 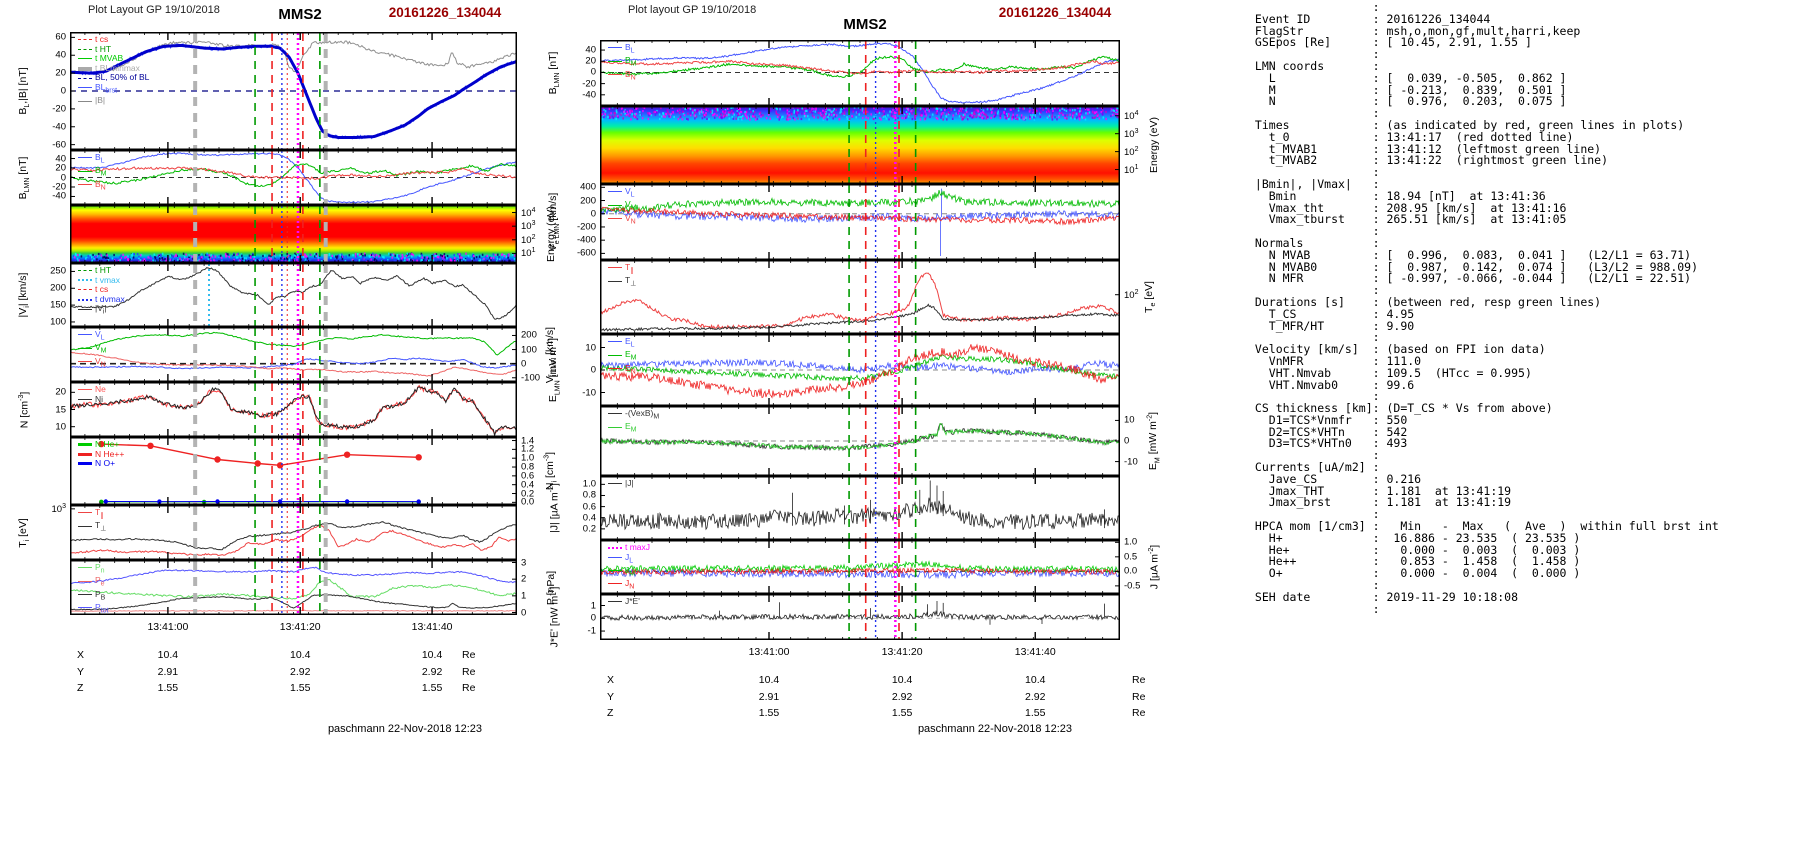 I want to click on y-tick-label-right: 3, so click(x=524, y=562).